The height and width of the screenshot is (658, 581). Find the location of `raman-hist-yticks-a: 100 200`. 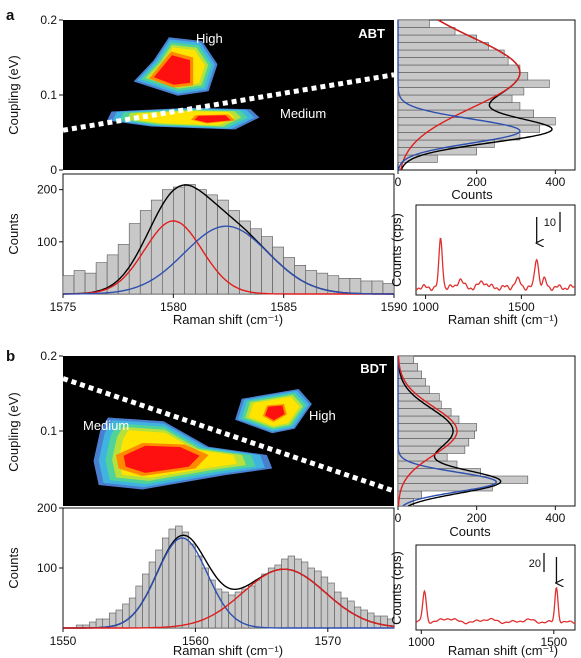

raman-hist-yticks-a: 100 200 is located at coordinates (50, 216).